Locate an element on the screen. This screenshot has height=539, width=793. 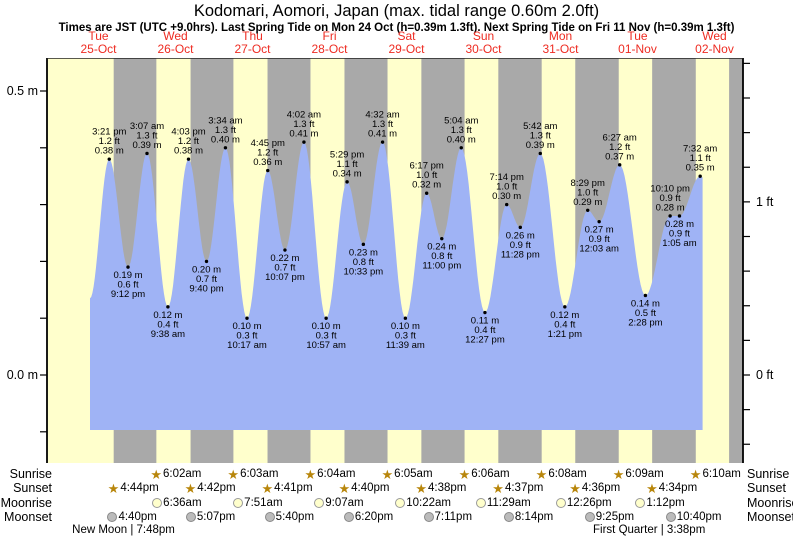
moonrise-time: 6:36am is located at coordinates (177, 503).